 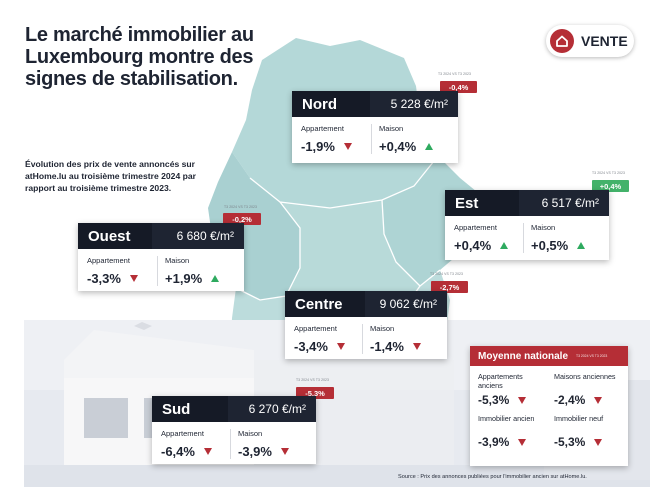 I want to click on national-label: Immobilier ancien, so click(x=506, y=418).